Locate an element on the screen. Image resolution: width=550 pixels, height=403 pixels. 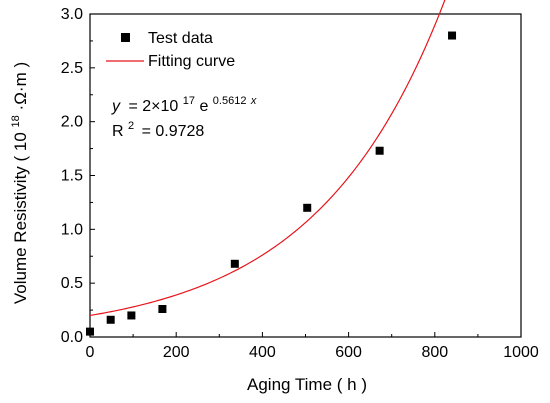
x-tick-label: 200 is located at coordinates (176, 352).